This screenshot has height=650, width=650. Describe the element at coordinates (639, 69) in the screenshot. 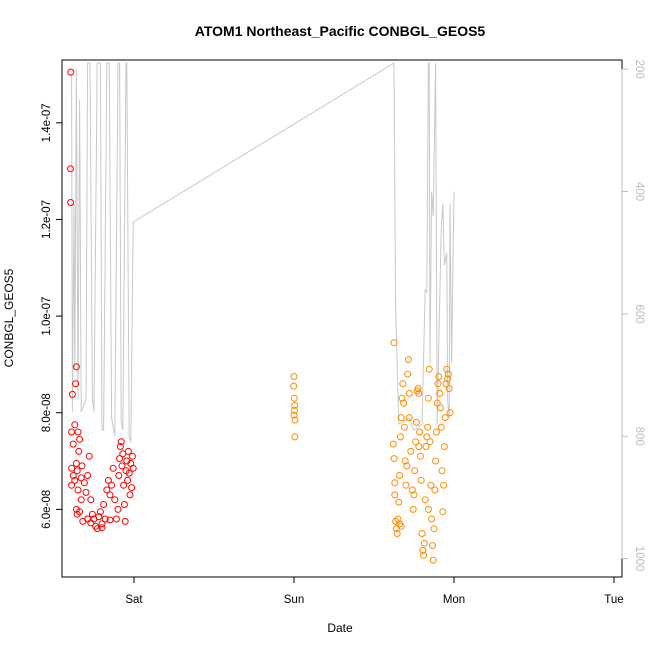

I see `y2-tick-label: 200` at that location.